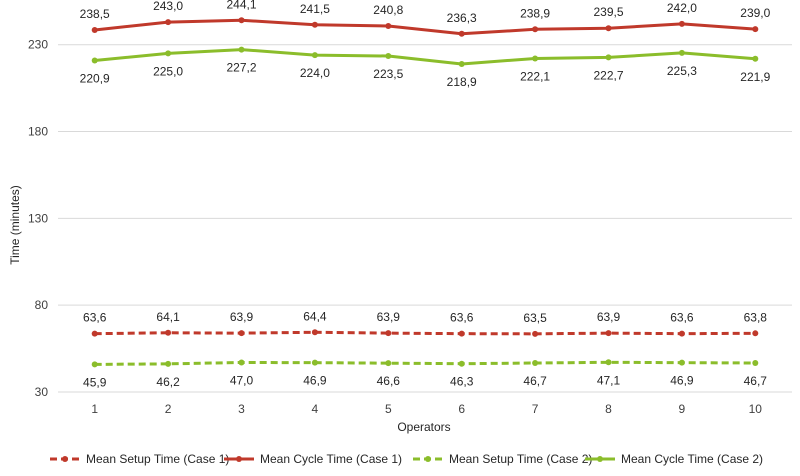  Describe the element at coordinates (462, 18) in the screenshot. I see `data-label: 236,3` at that location.